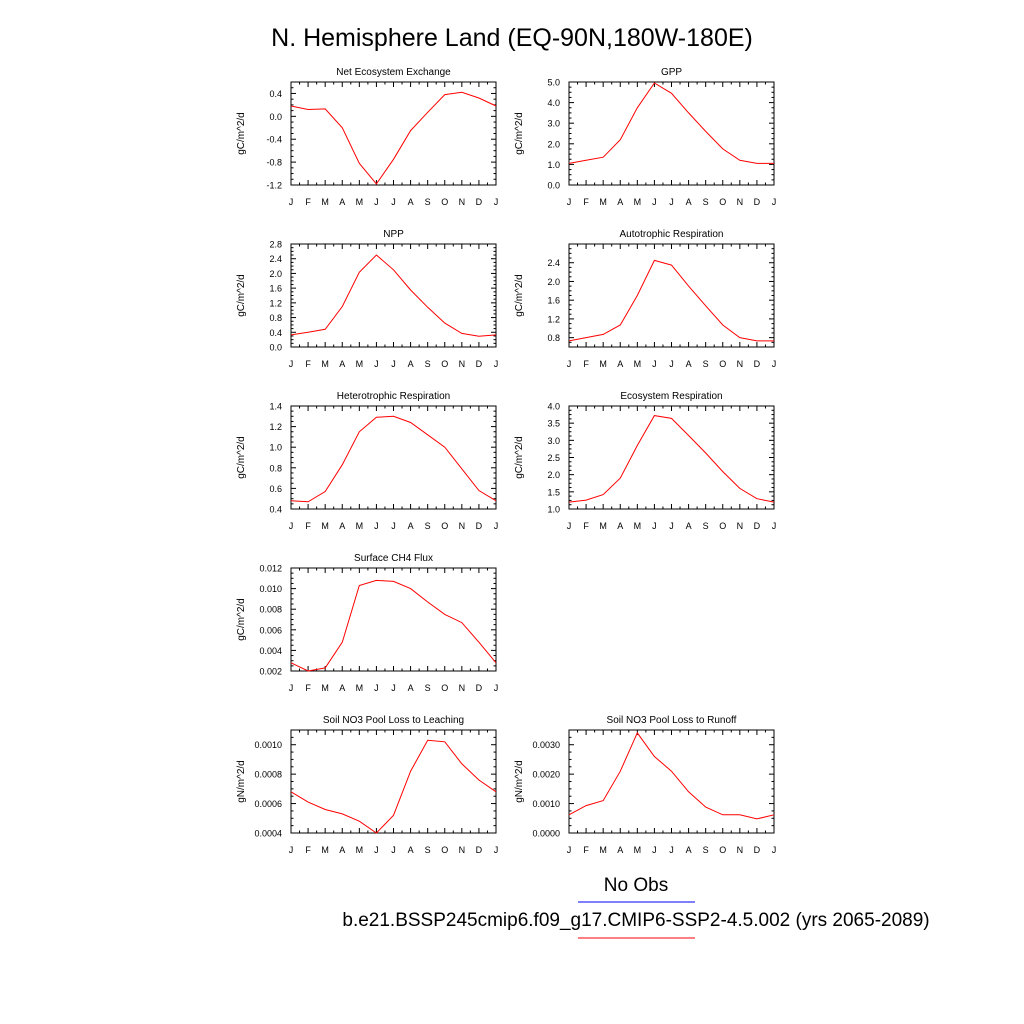 The height and width of the screenshot is (1024, 1024). Describe the element at coordinates (270, 610) in the screenshot. I see `y-tick-label: 0.008` at that location.